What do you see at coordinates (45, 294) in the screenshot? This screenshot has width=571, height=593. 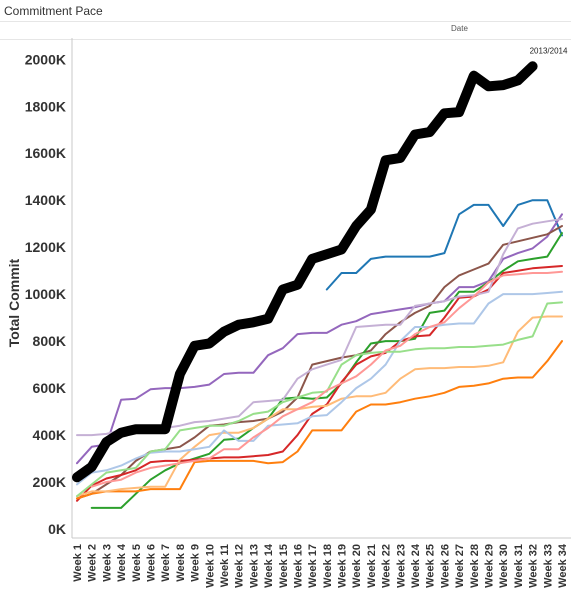 I see `y-tick-label: 1000K` at bounding box center [45, 294].